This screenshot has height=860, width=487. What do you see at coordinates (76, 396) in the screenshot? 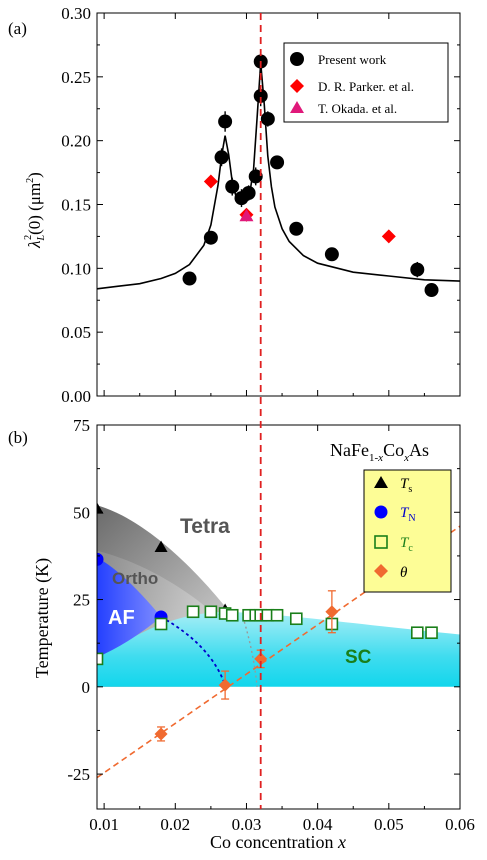
I see `y-tick-label: 0.00` at bounding box center [76, 396].